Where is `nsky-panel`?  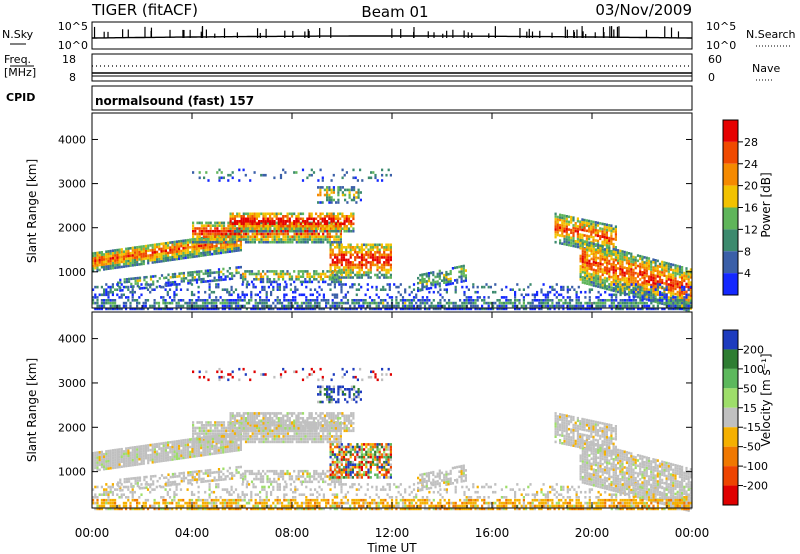
nsky-panel is located at coordinates (392, 35).